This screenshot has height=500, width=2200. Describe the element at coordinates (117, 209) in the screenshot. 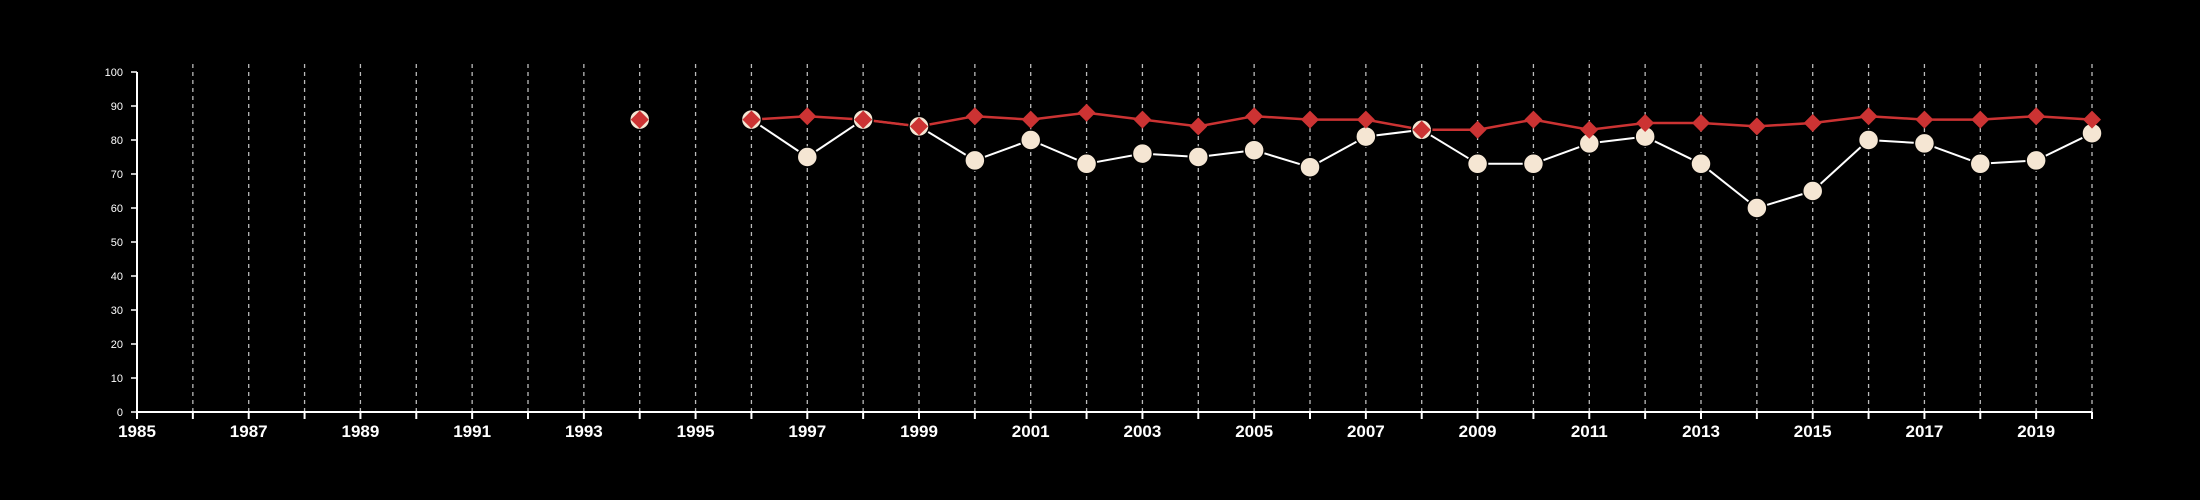

I see `y-tick-label: 60` at that location.